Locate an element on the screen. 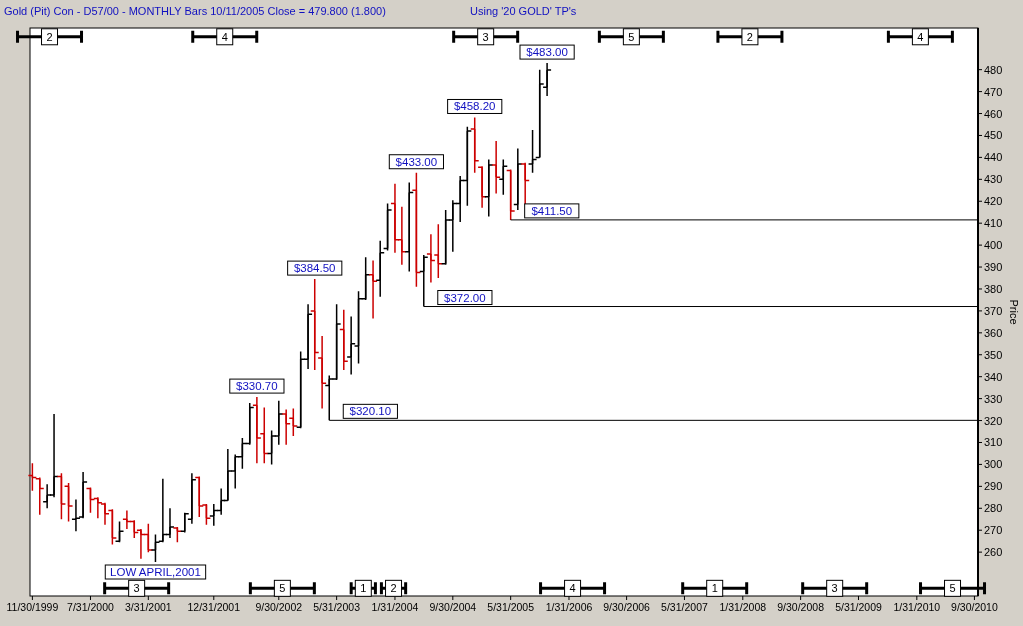  x-tick-label: 5/31/2007 is located at coordinates (684, 607).